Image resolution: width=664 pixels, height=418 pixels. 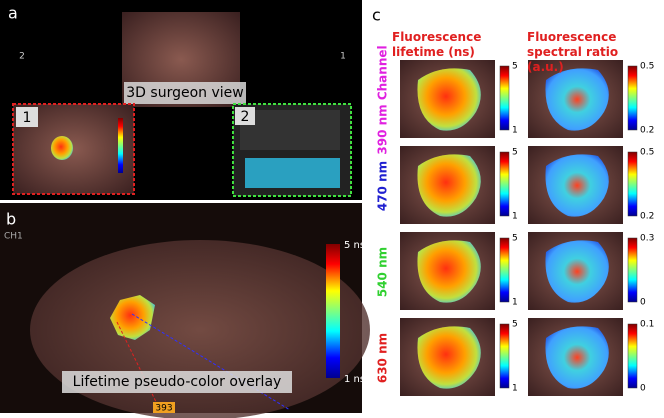 What do you see at coordinates (383, 358) in the screenshot?
I see `row-label: 630 nm` at bounding box center [383, 358].